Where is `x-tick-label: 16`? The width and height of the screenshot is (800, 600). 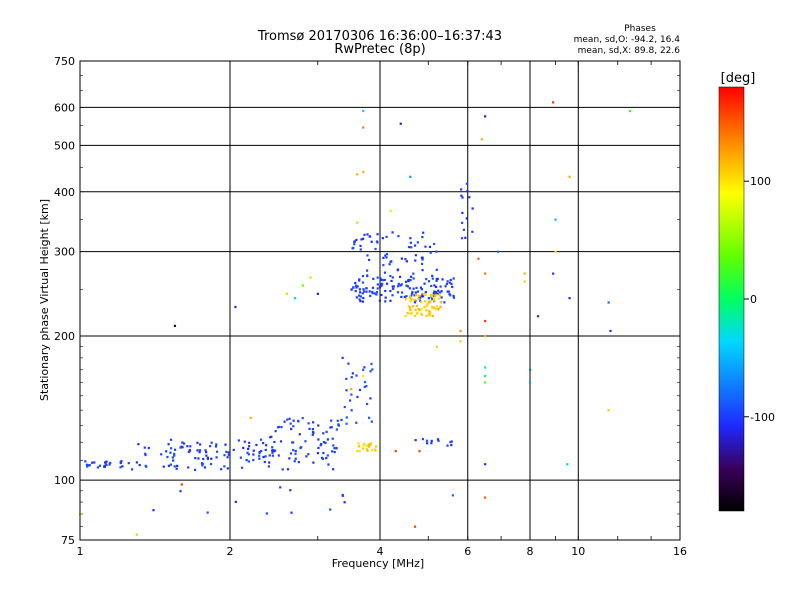
x-tick-label: 16 is located at coordinates (680, 551).